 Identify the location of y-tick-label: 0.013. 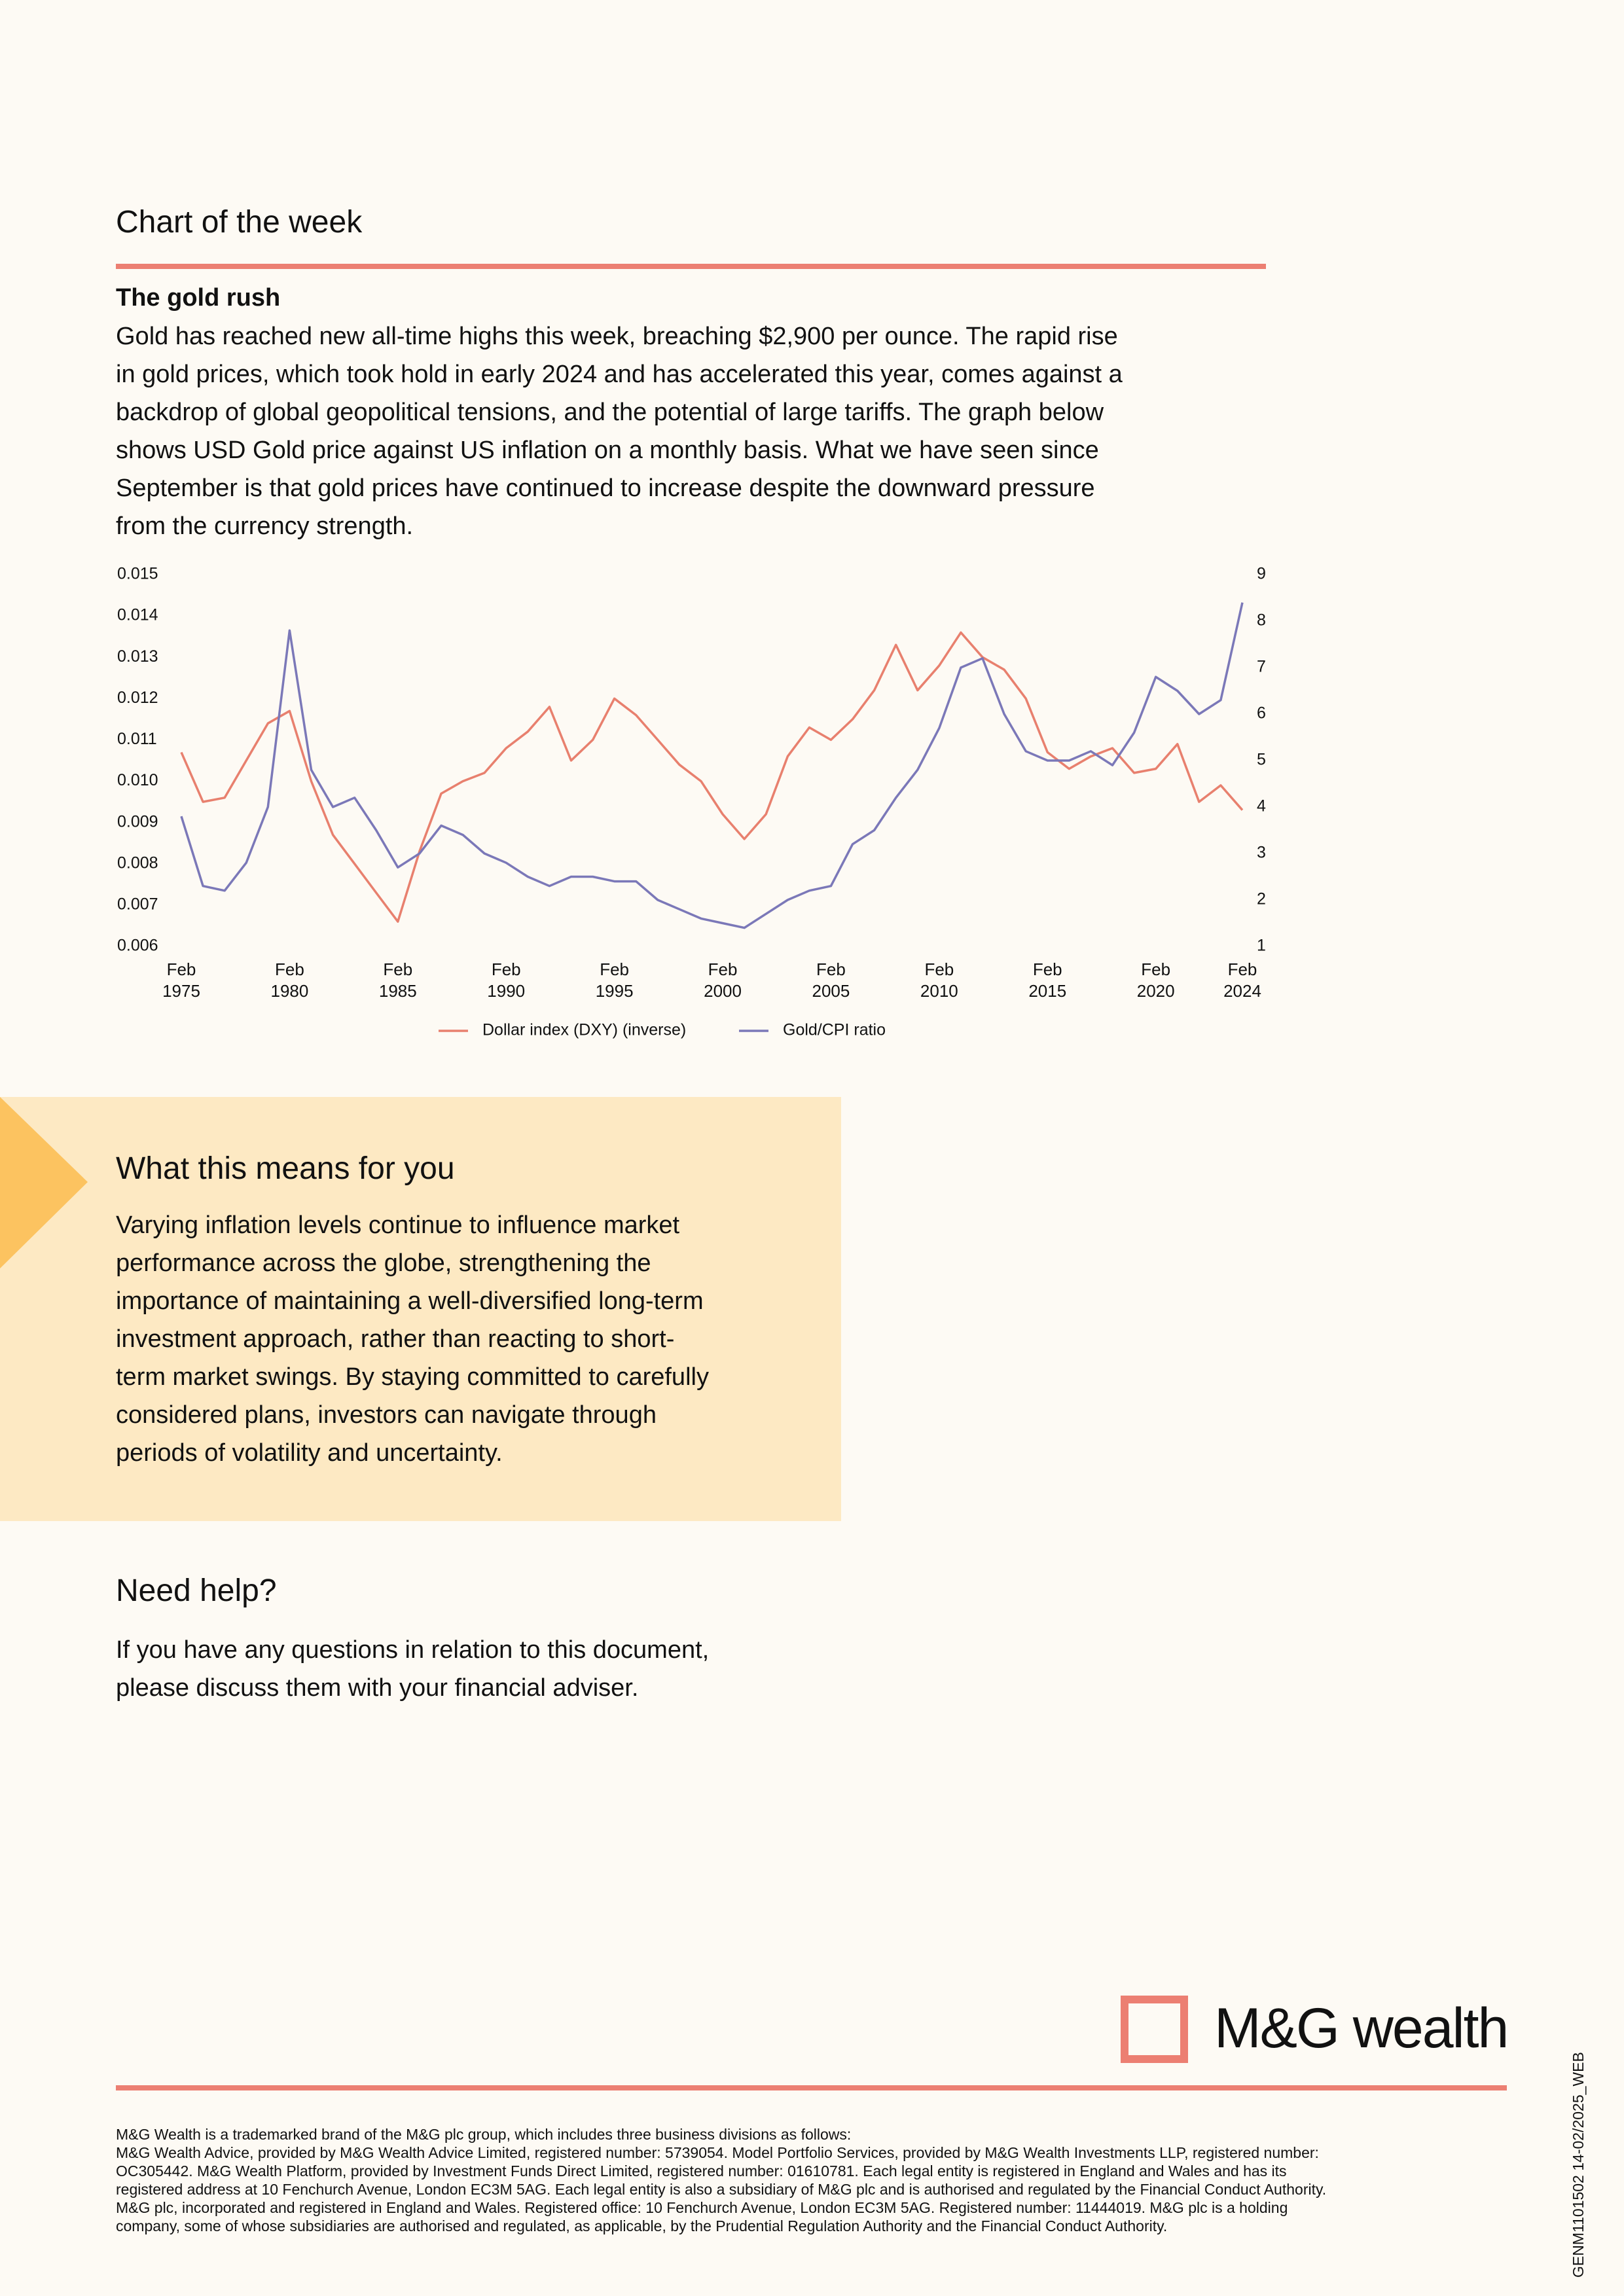
(137, 656).